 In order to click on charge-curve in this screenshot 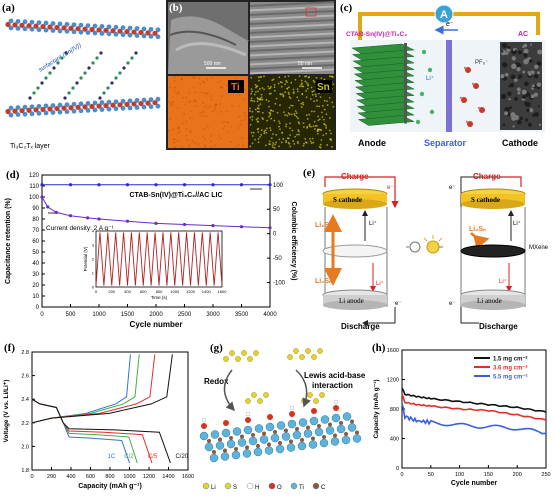, I will do `click(102, 389)`.